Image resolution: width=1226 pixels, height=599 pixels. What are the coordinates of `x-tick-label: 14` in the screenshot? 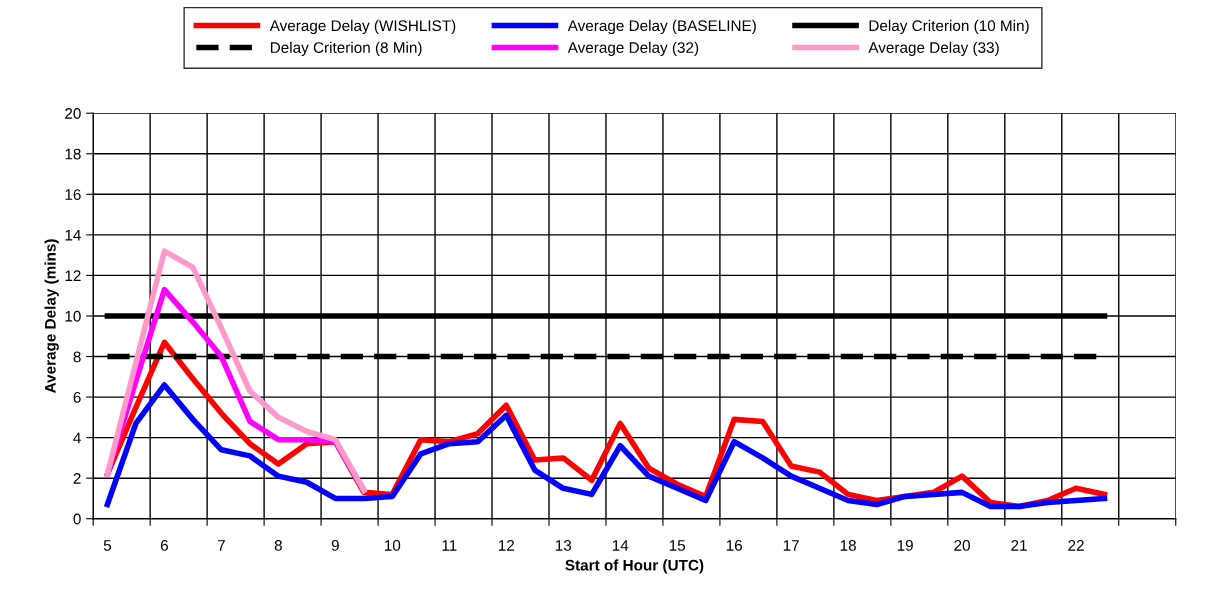 It's located at (620, 545).